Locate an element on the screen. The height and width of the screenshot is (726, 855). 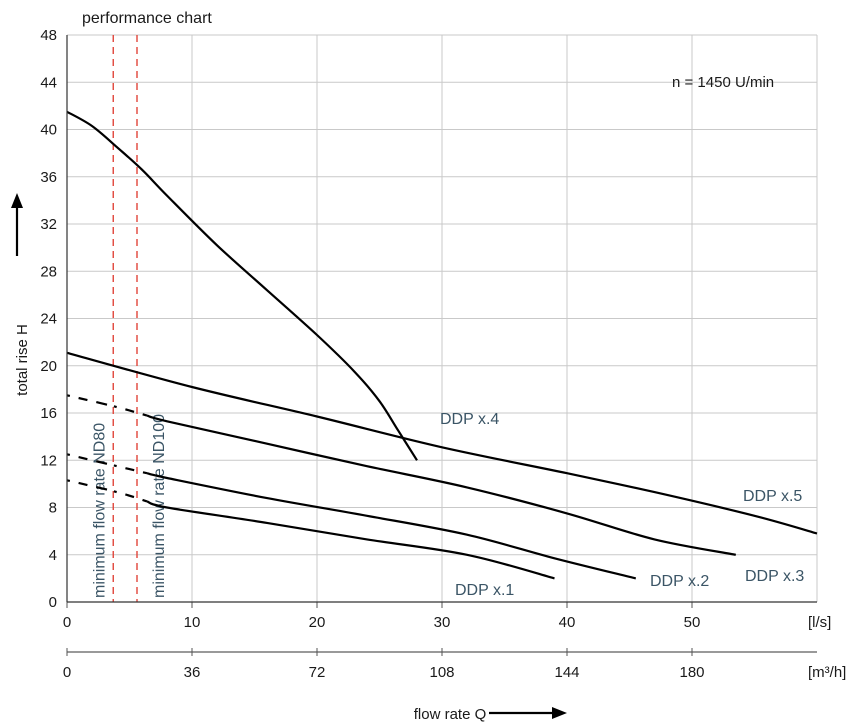
y-tick-label: 12 is located at coordinates (48, 460).